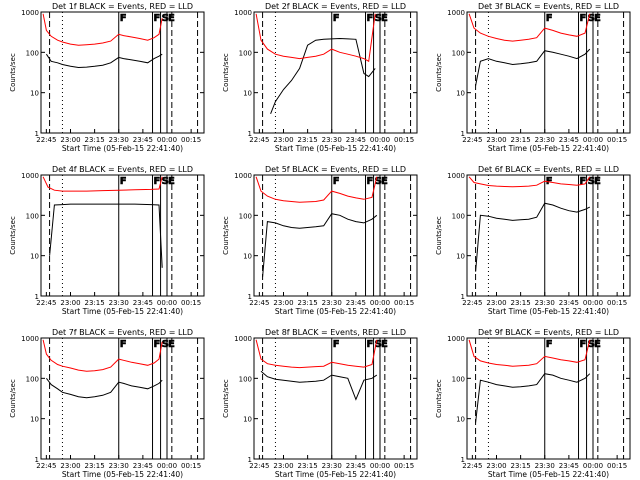  What do you see at coordinates (548, 332) in the screenshot?
I see `plot-title: Det 9f BLACK = Events, RED = LLD` at bounding box center [548, 332].